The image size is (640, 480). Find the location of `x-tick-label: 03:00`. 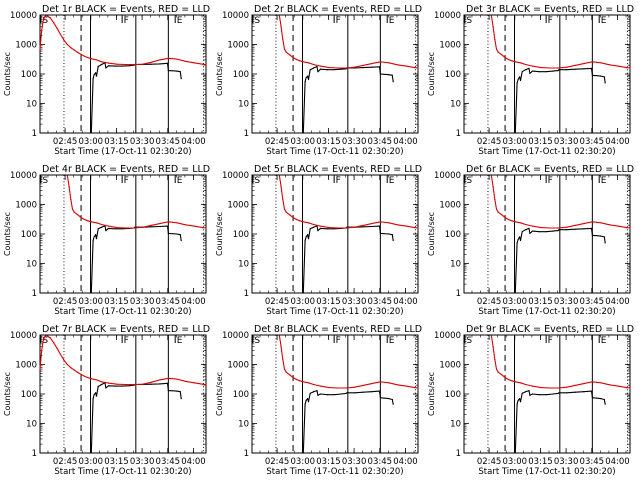

x-tick-label: 03:00 is located at coordinates (91, 302).